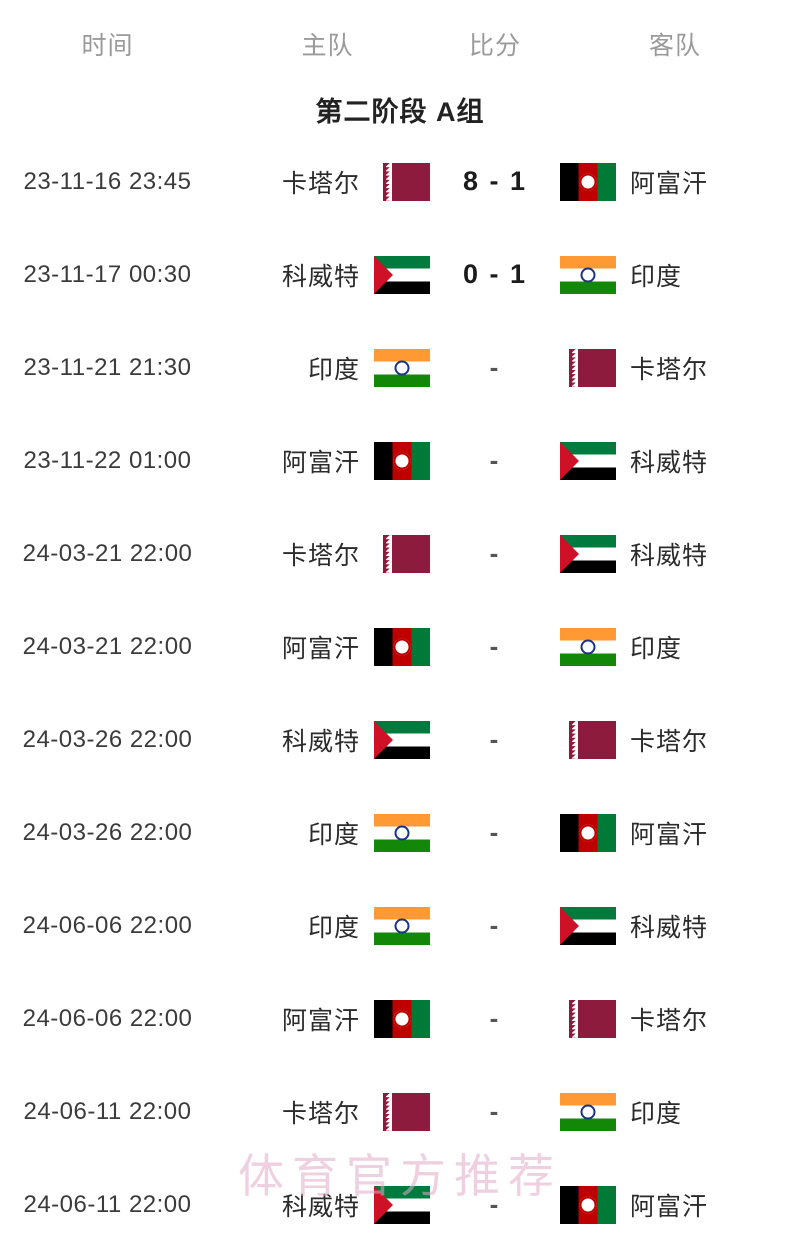 The width and height of the screenshot is (800, 1233). Describe the element at coordinates (400, 44) in the screenshot. I see `table-header: 时间 主队 比分 客队` at that location.